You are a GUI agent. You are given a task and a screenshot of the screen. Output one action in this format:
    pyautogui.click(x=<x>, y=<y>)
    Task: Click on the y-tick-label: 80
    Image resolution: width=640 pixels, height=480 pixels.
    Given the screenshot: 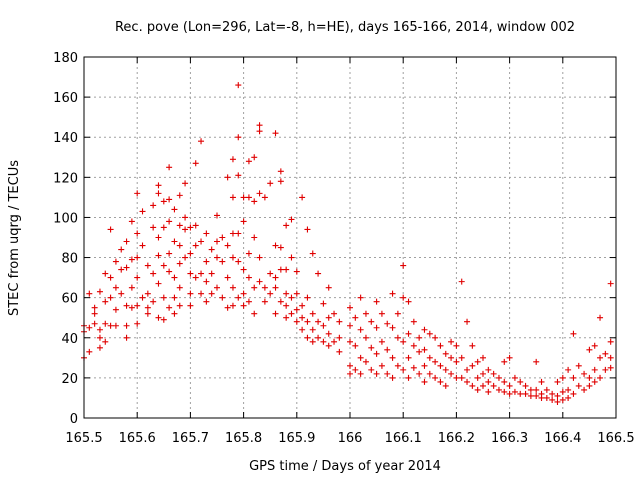 What is the action you would take?
    pyautogui.click(x=69, y=259)
    